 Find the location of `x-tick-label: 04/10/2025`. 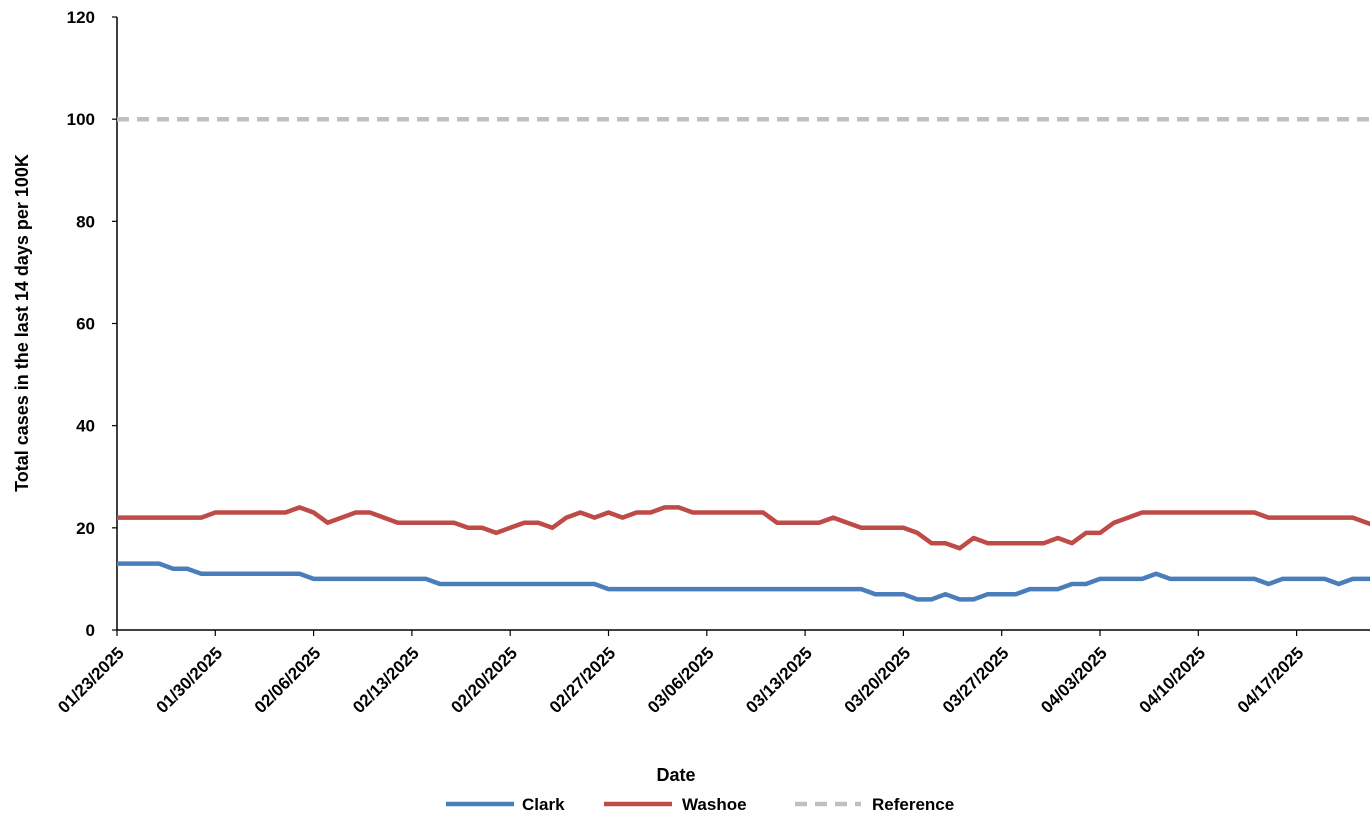

x-tick-label: 04/10/2025 is located at coordinates (1173, 680).